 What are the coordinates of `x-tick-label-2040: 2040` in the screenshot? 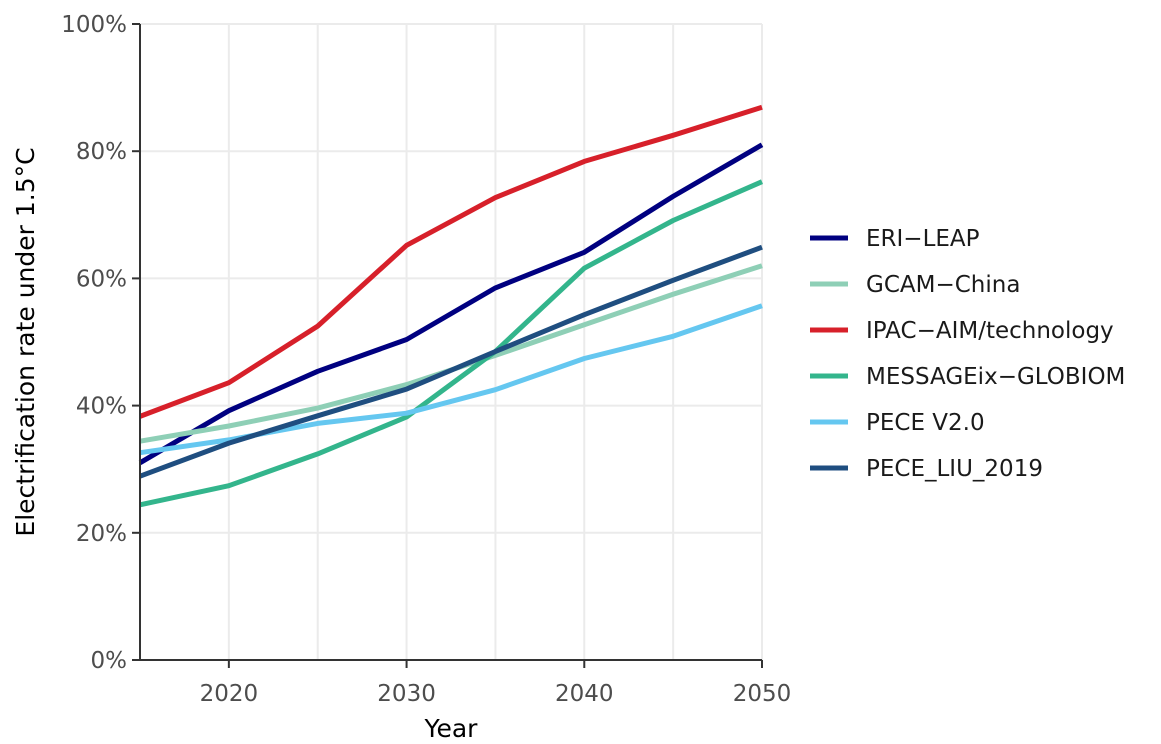 It's located at (584, 694).